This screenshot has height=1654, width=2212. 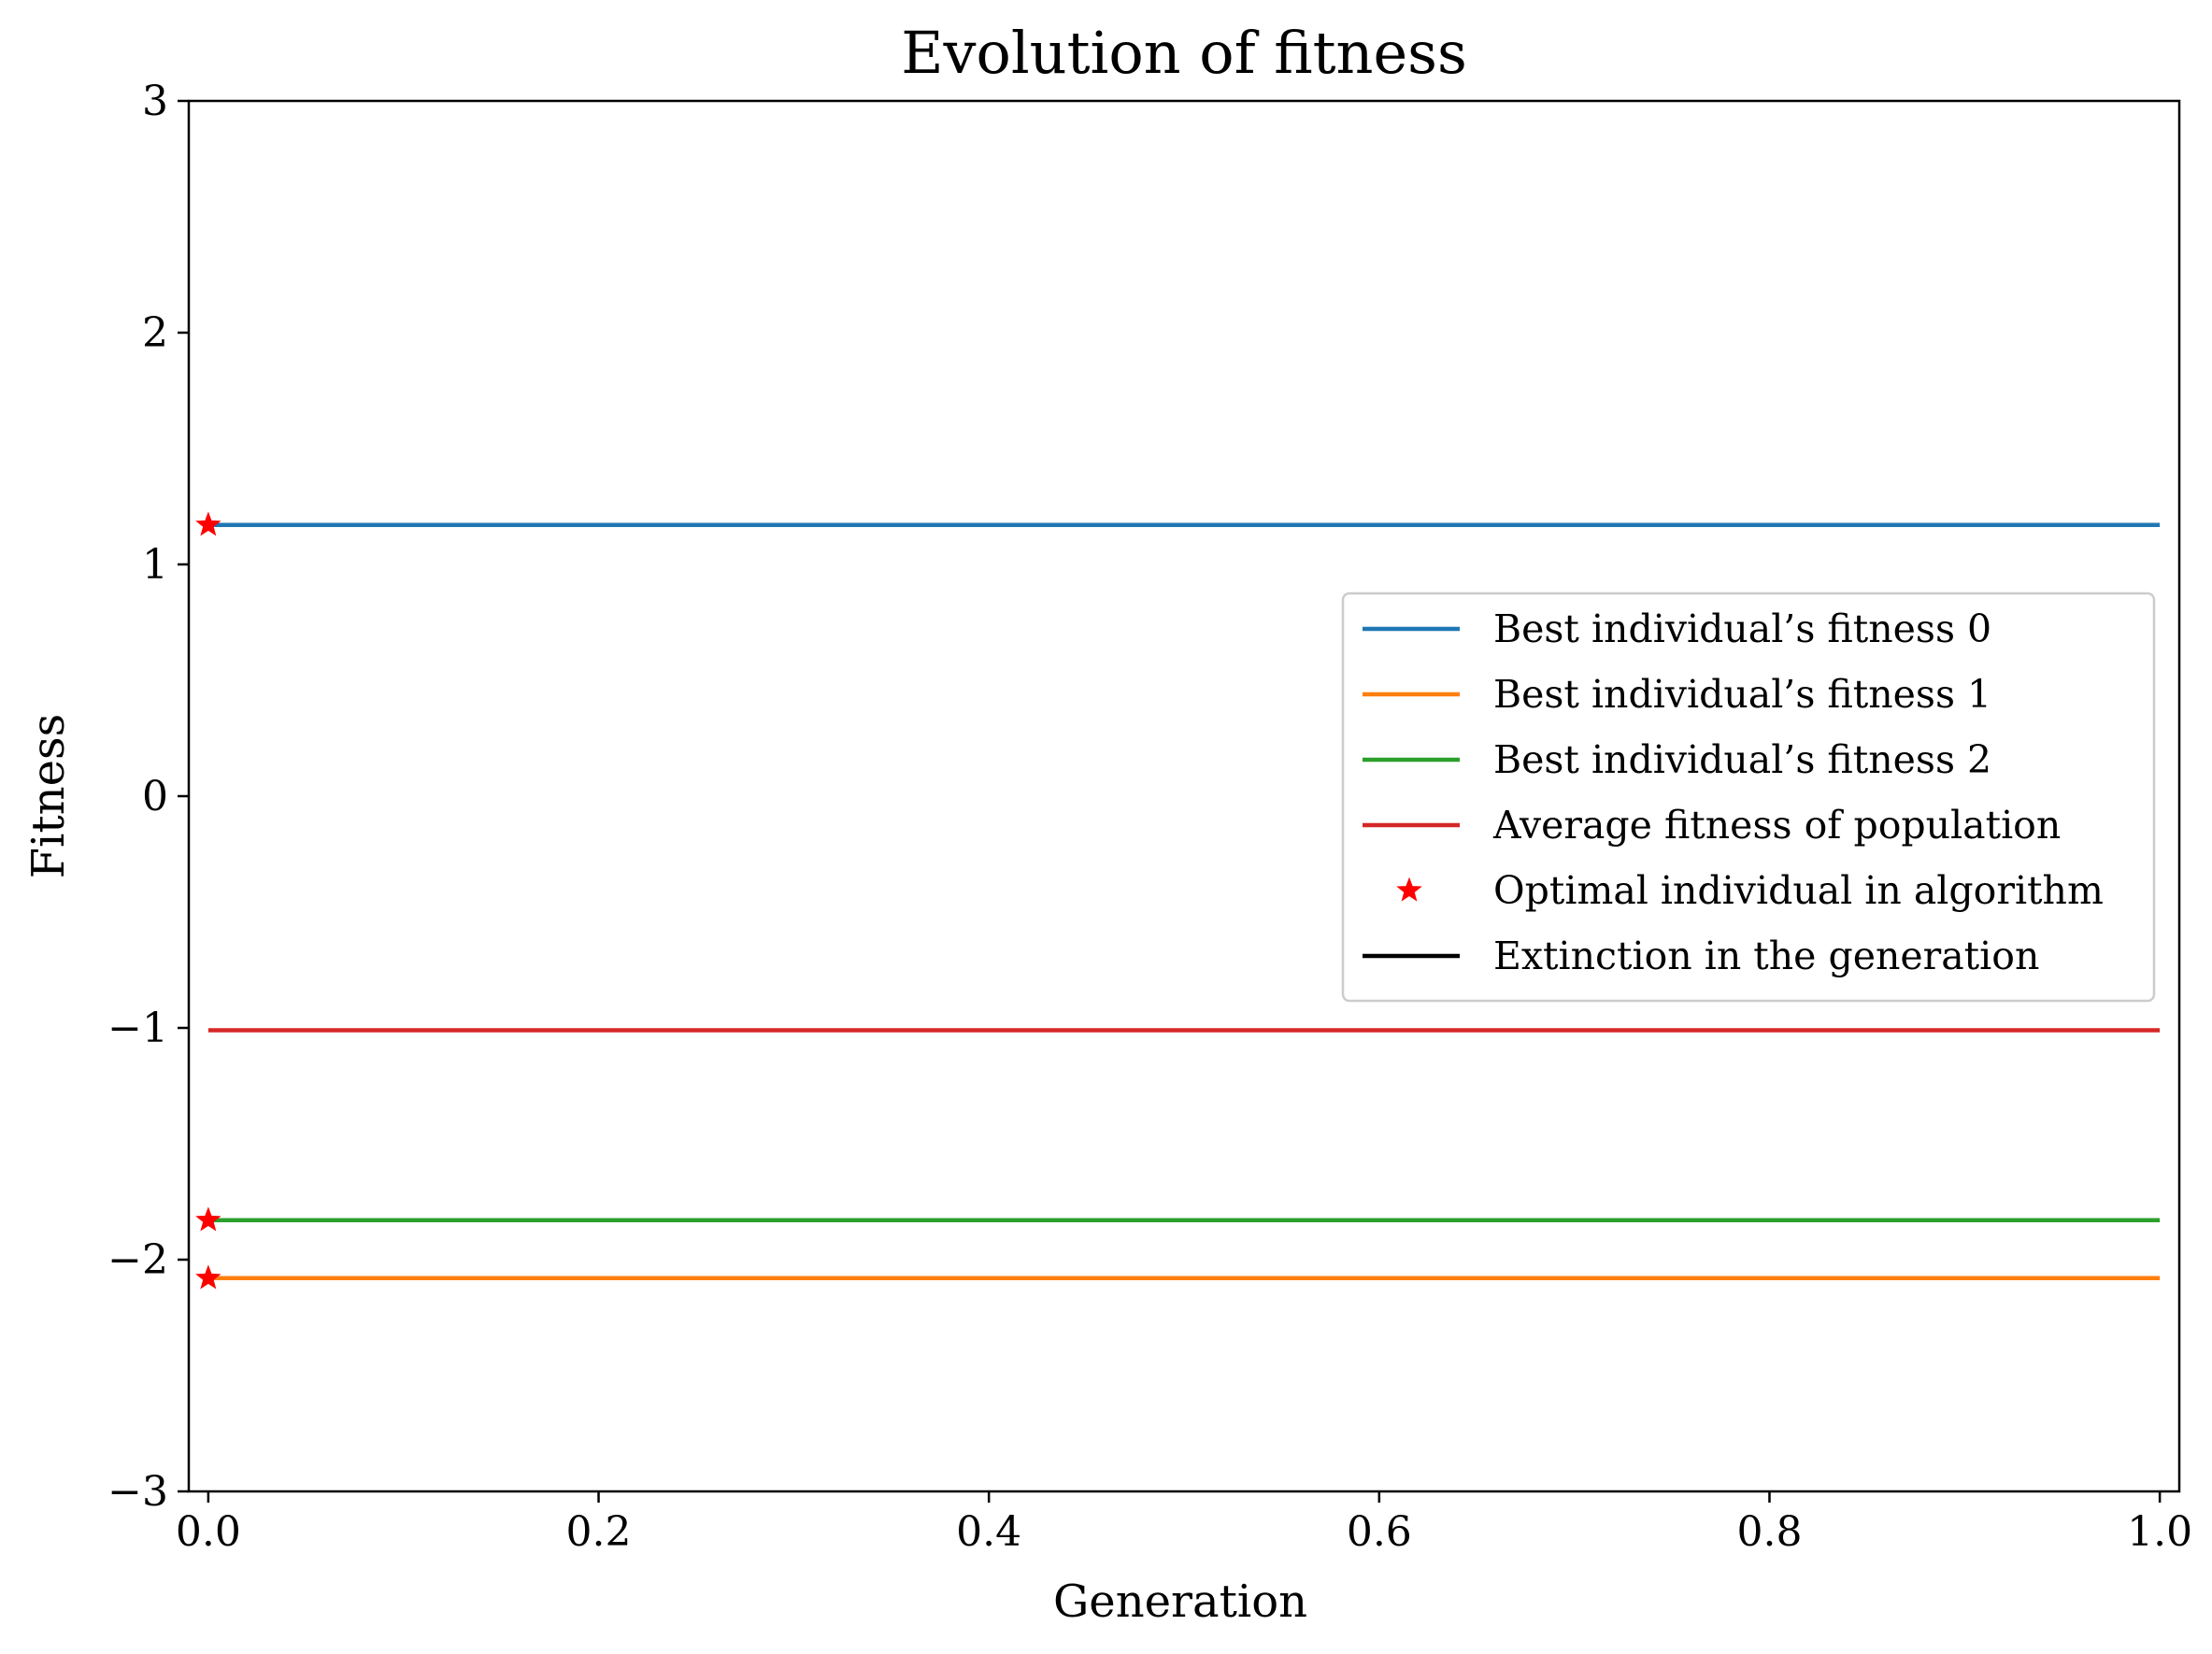 What do you see at coordinates (1742, 628) in the screenshot?
I see `legend-label-0: Best individual’s fitness 0` at bounding box center [1742, 628].